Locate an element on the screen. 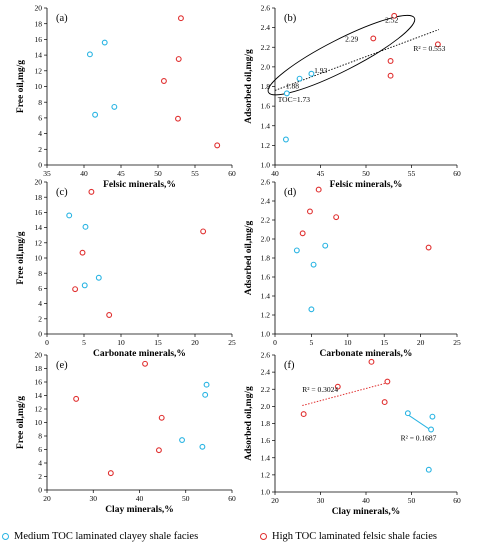  trendline is located at coordinates (356, 60).